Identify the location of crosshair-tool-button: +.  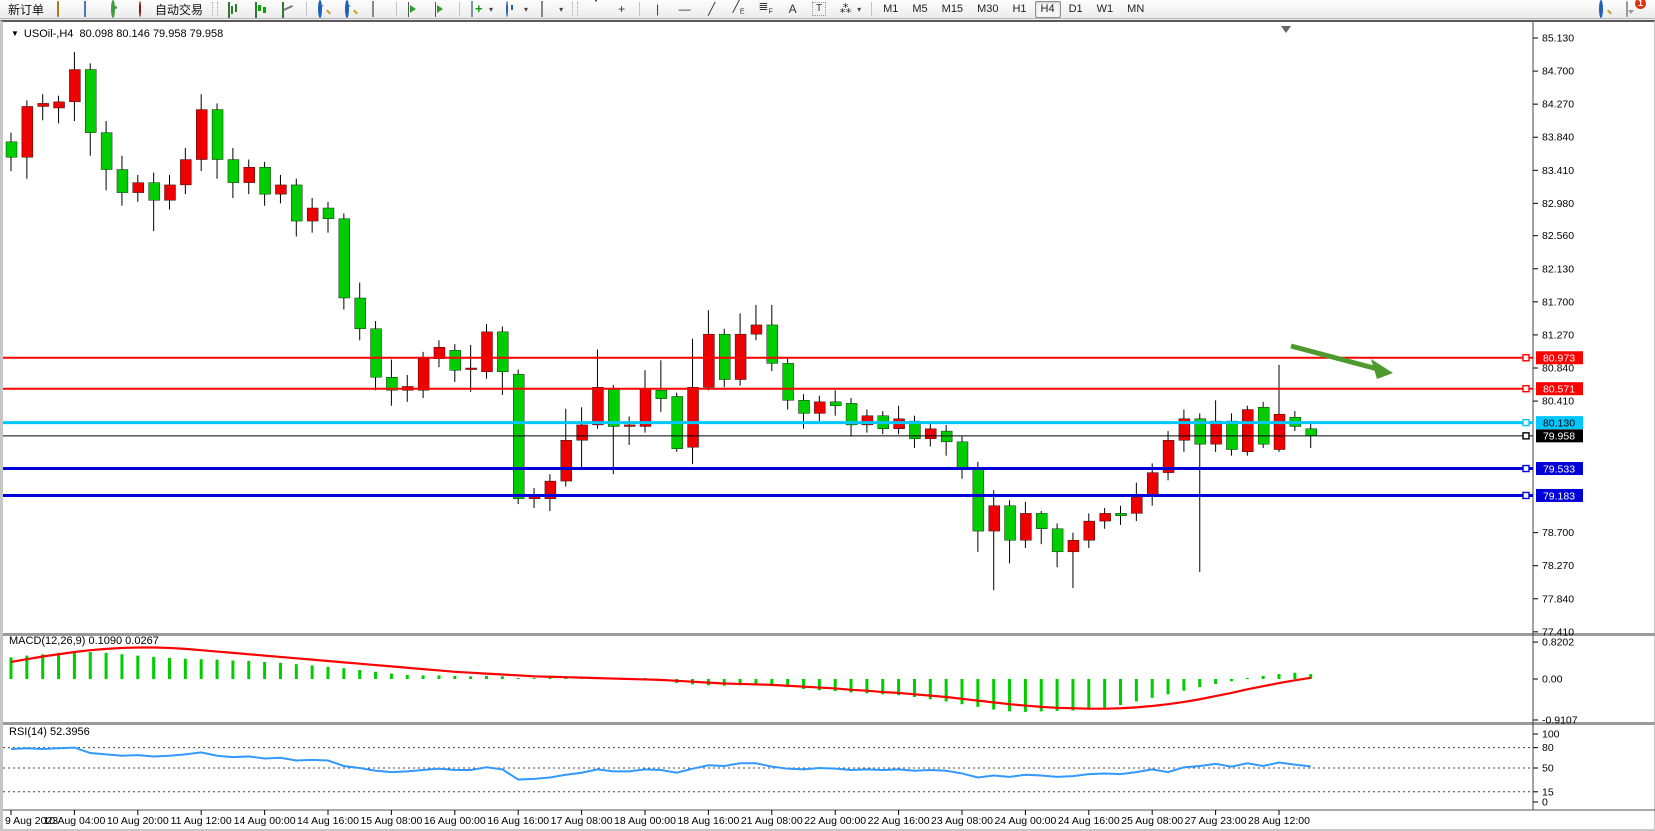
(621, 9).